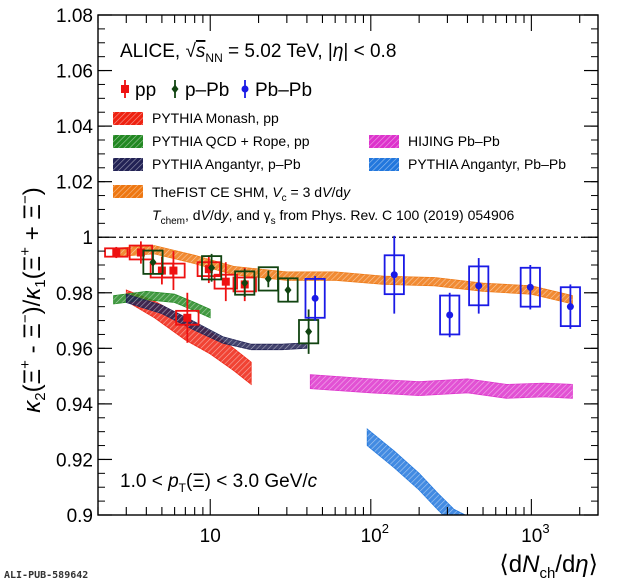  I want to click on y-axis-label: κ2(Ξ+ - Ξ−)/κ1(Ξ+ + Ξ−), so click(33, 300).